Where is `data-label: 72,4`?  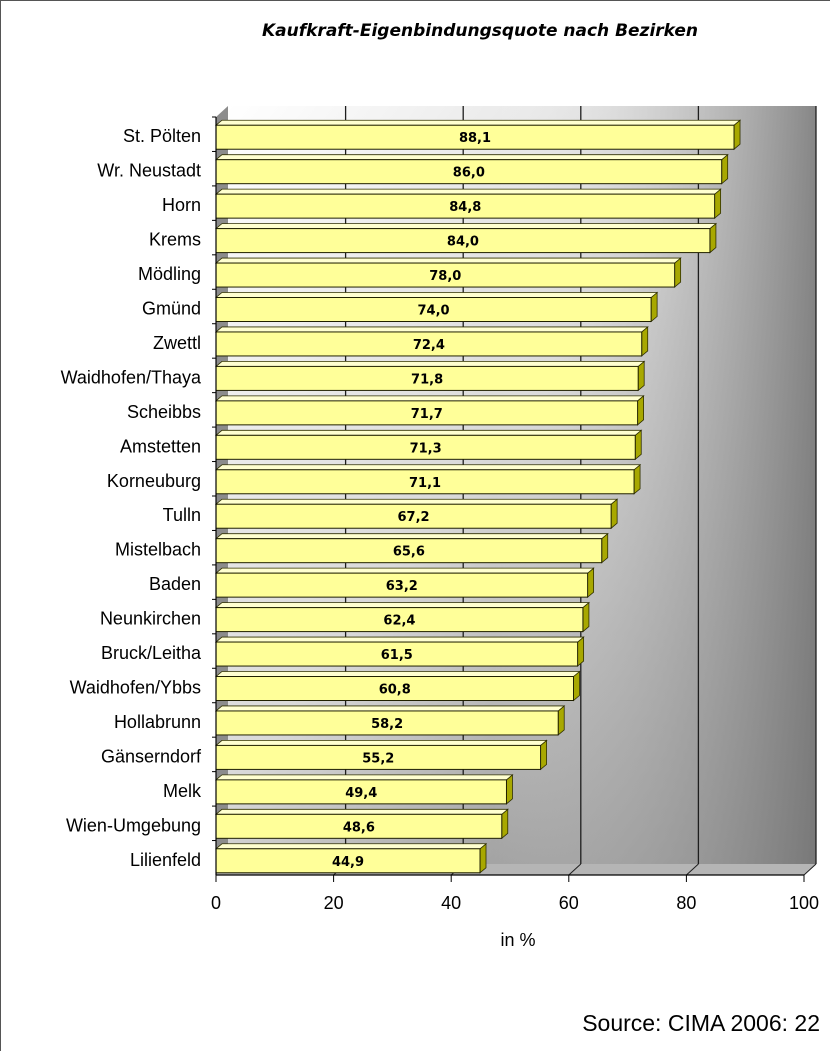 data-label: 72,4 is located at coordinates (429, 345).